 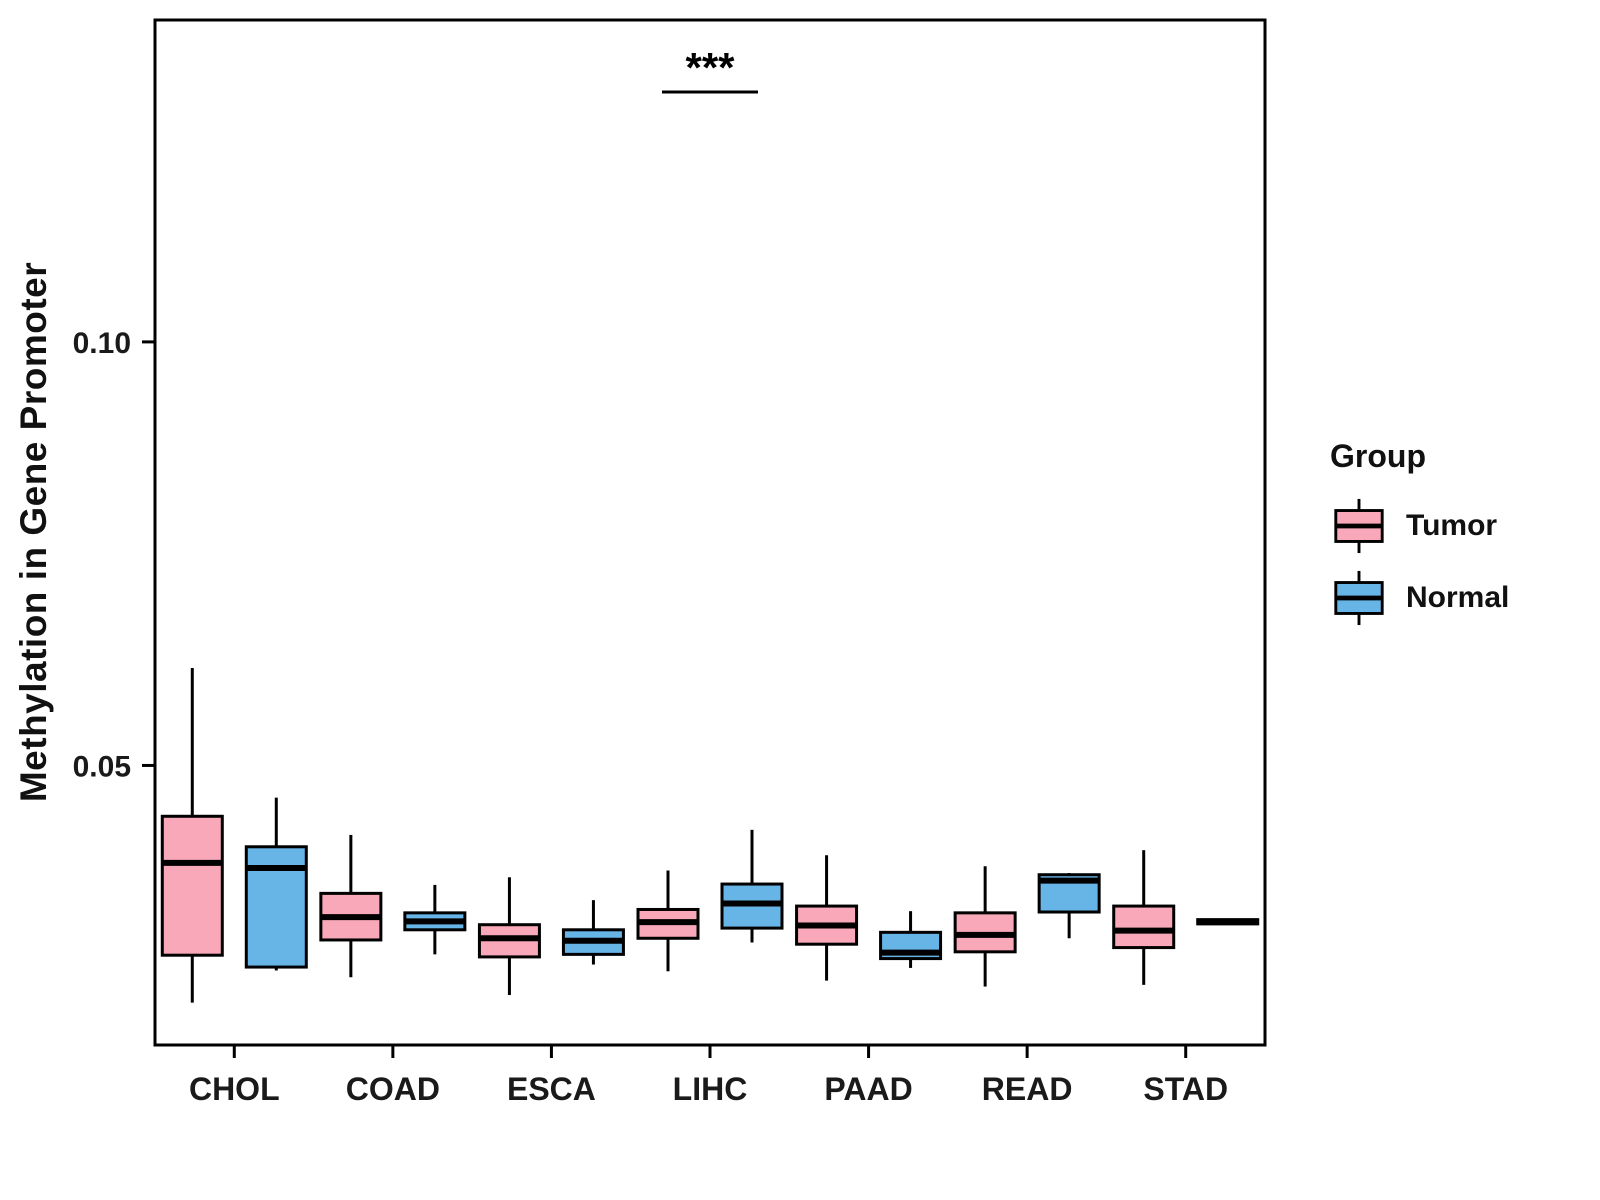 I want to click on box-tumor-coad, so click(x=351, y=906).